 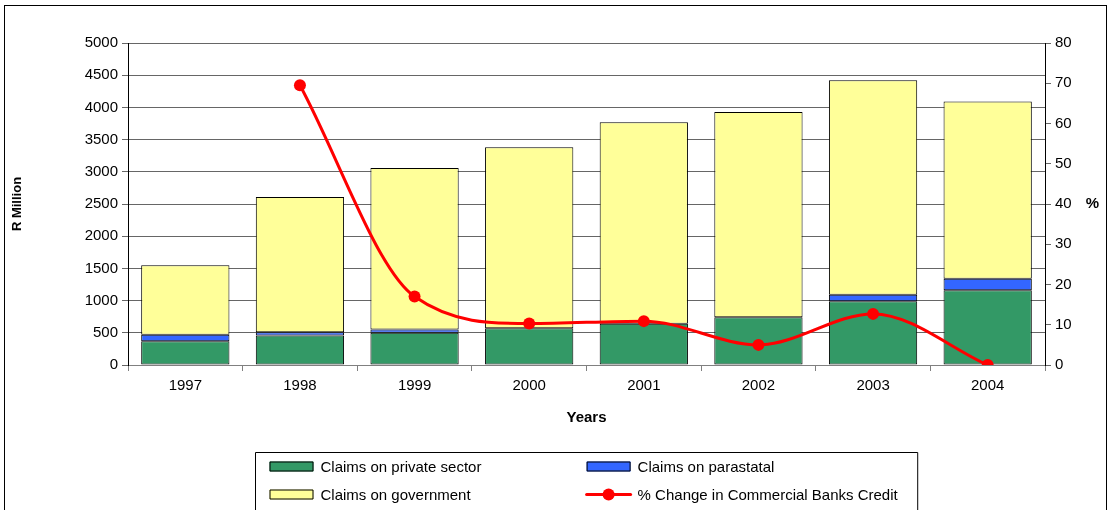 What do you see at coordinates (101, 138) in the screenshot?
I see `y-tick-label: 3500` at bounding box center [101, 138].